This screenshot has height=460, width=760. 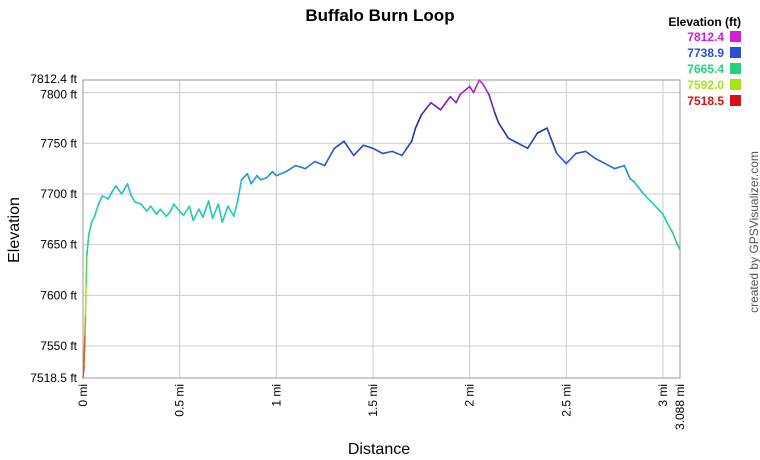 I want to click on x-tick-label: 2 mi, so click(x=470, y=395).